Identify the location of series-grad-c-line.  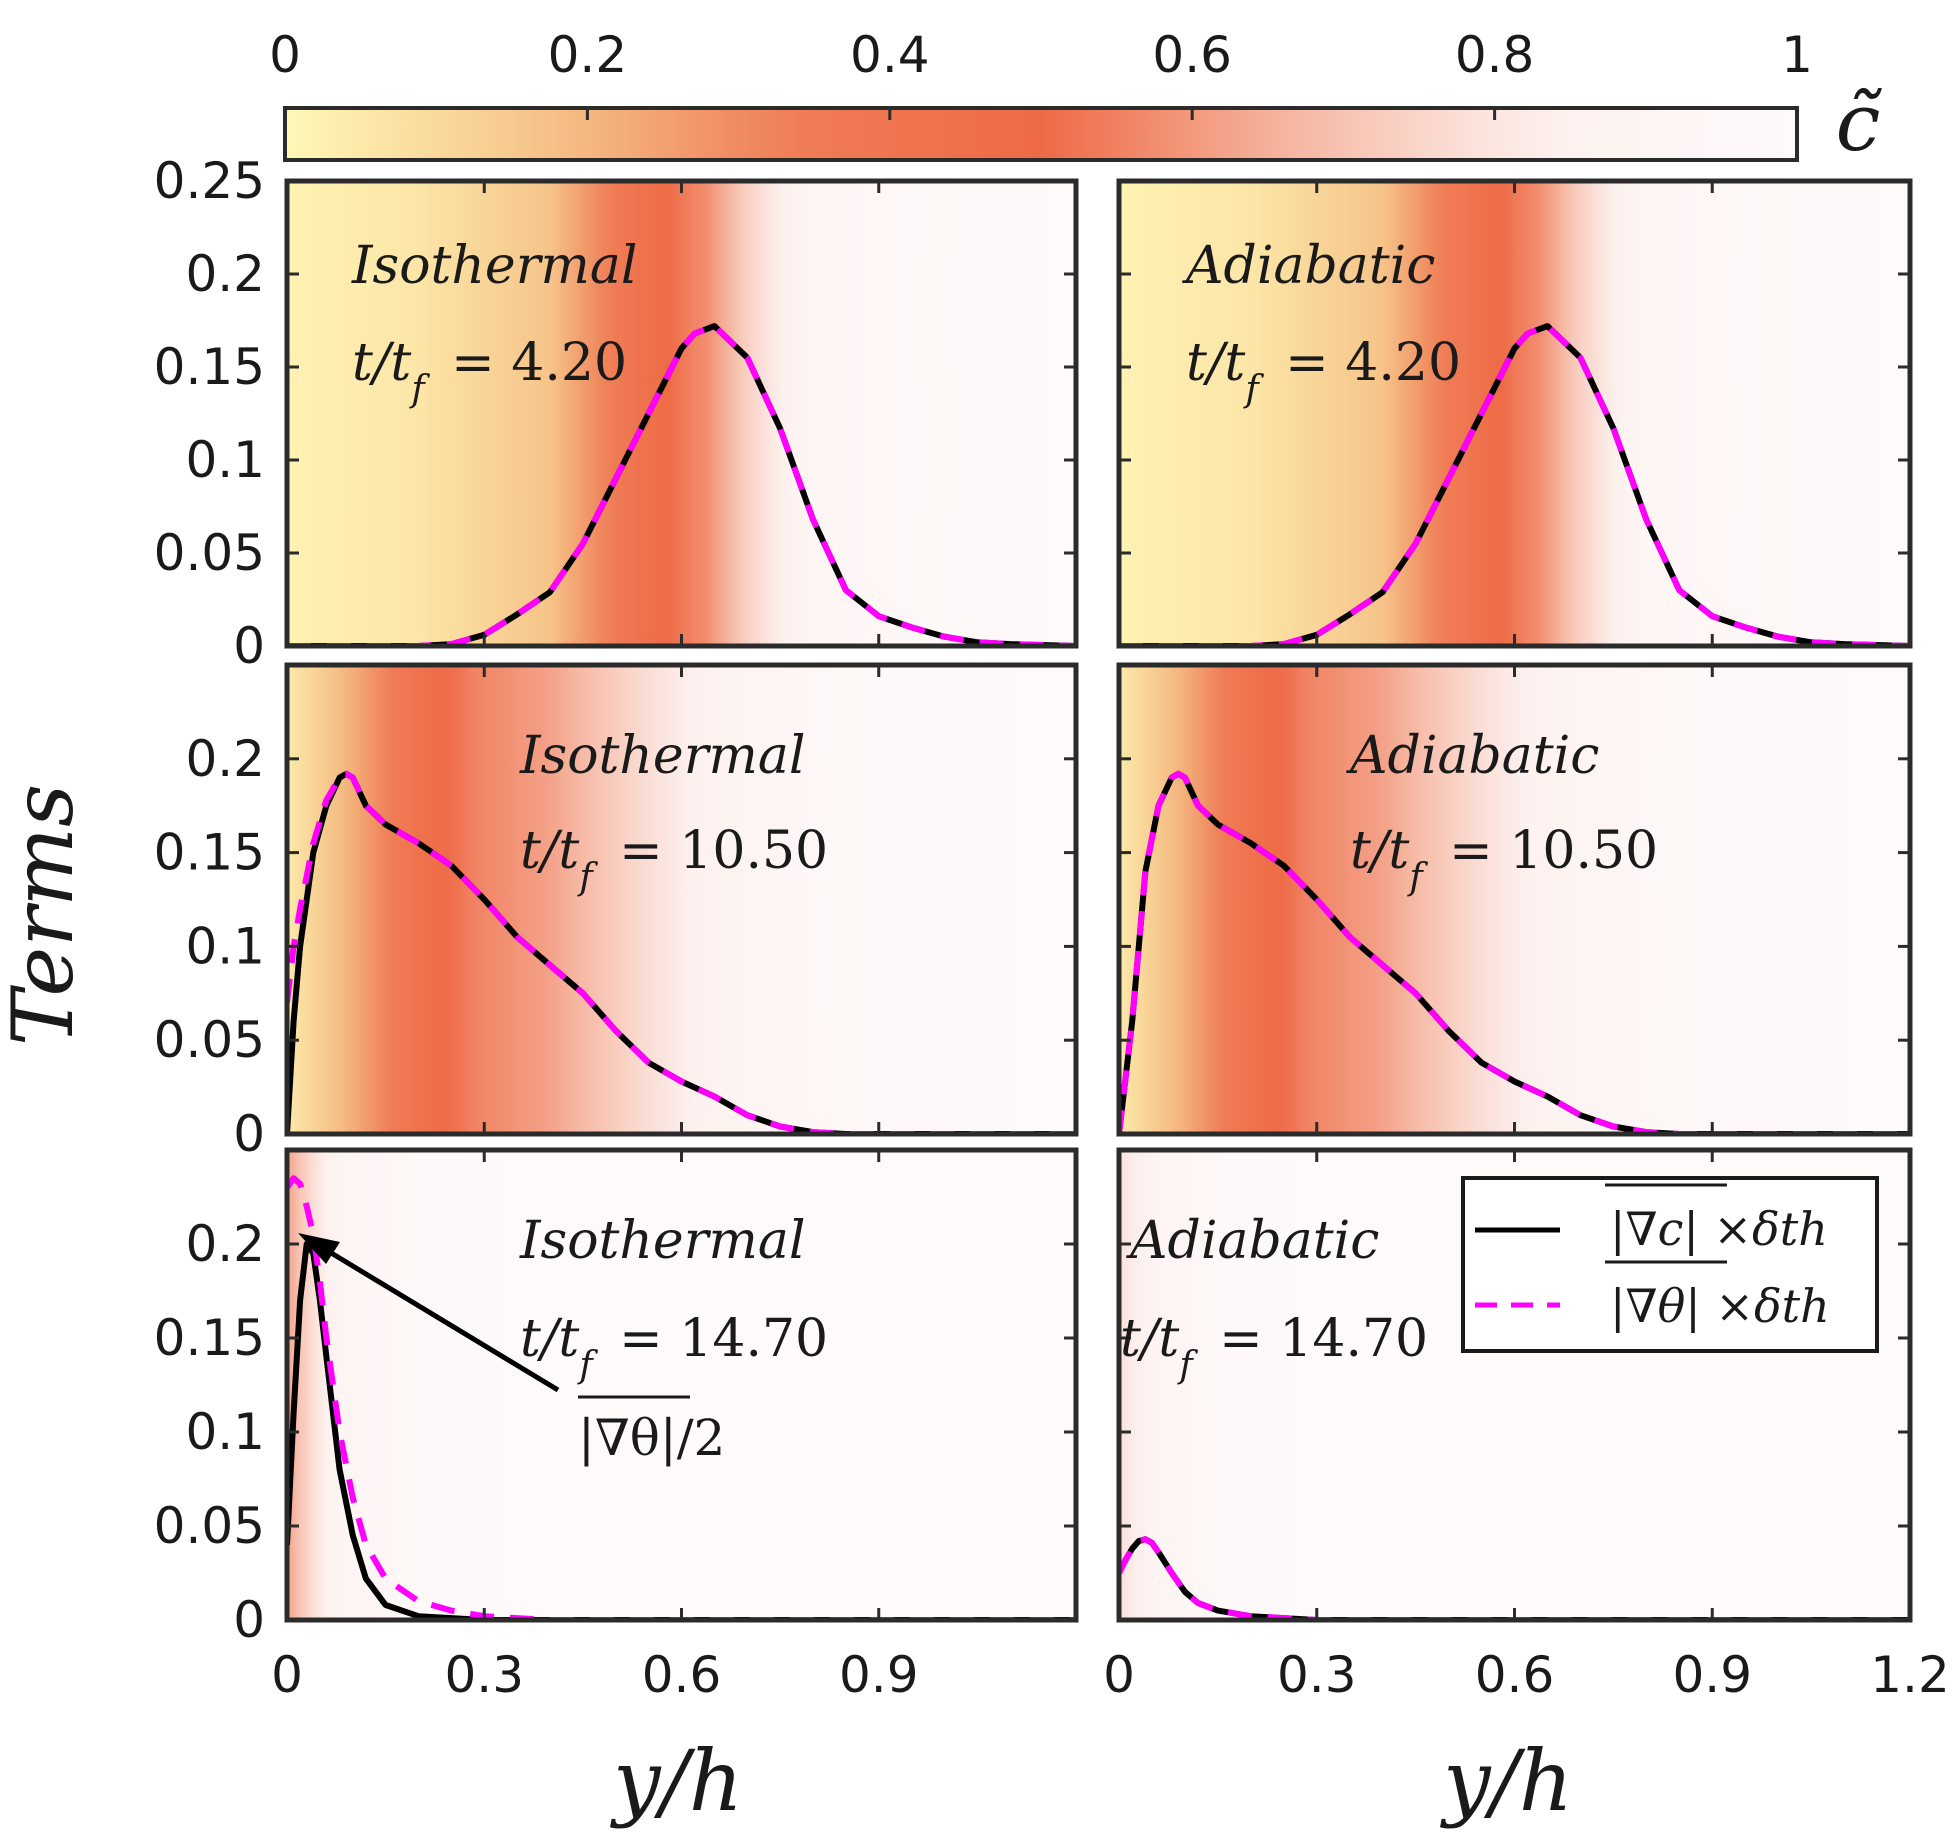
(1514, 1578).